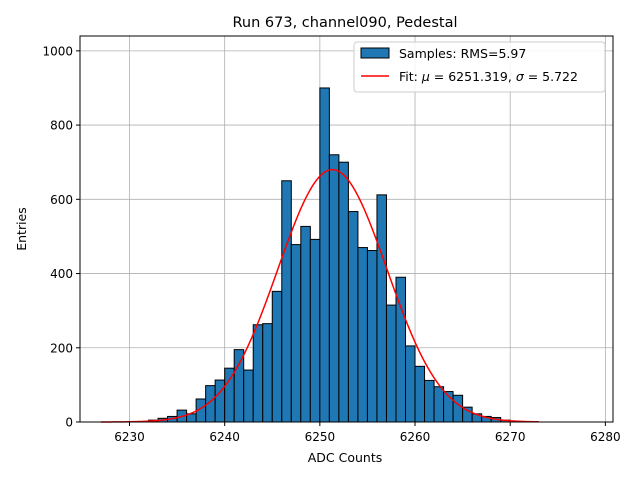  I want to click on legend-mu-value: = 6251.319,, so click(473, 76).